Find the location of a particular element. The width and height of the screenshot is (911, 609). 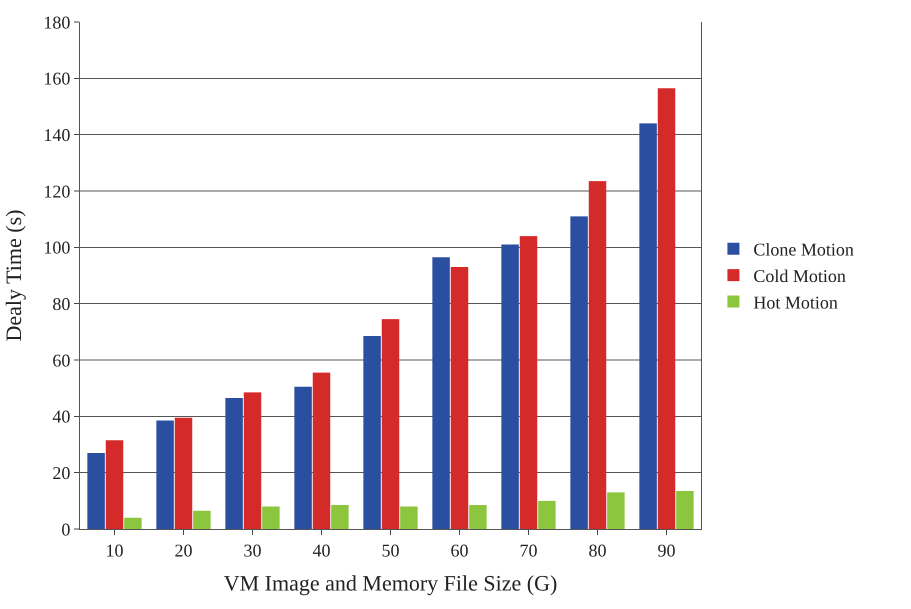

y-tick-label: 160 is located at coordinates (56, 78).